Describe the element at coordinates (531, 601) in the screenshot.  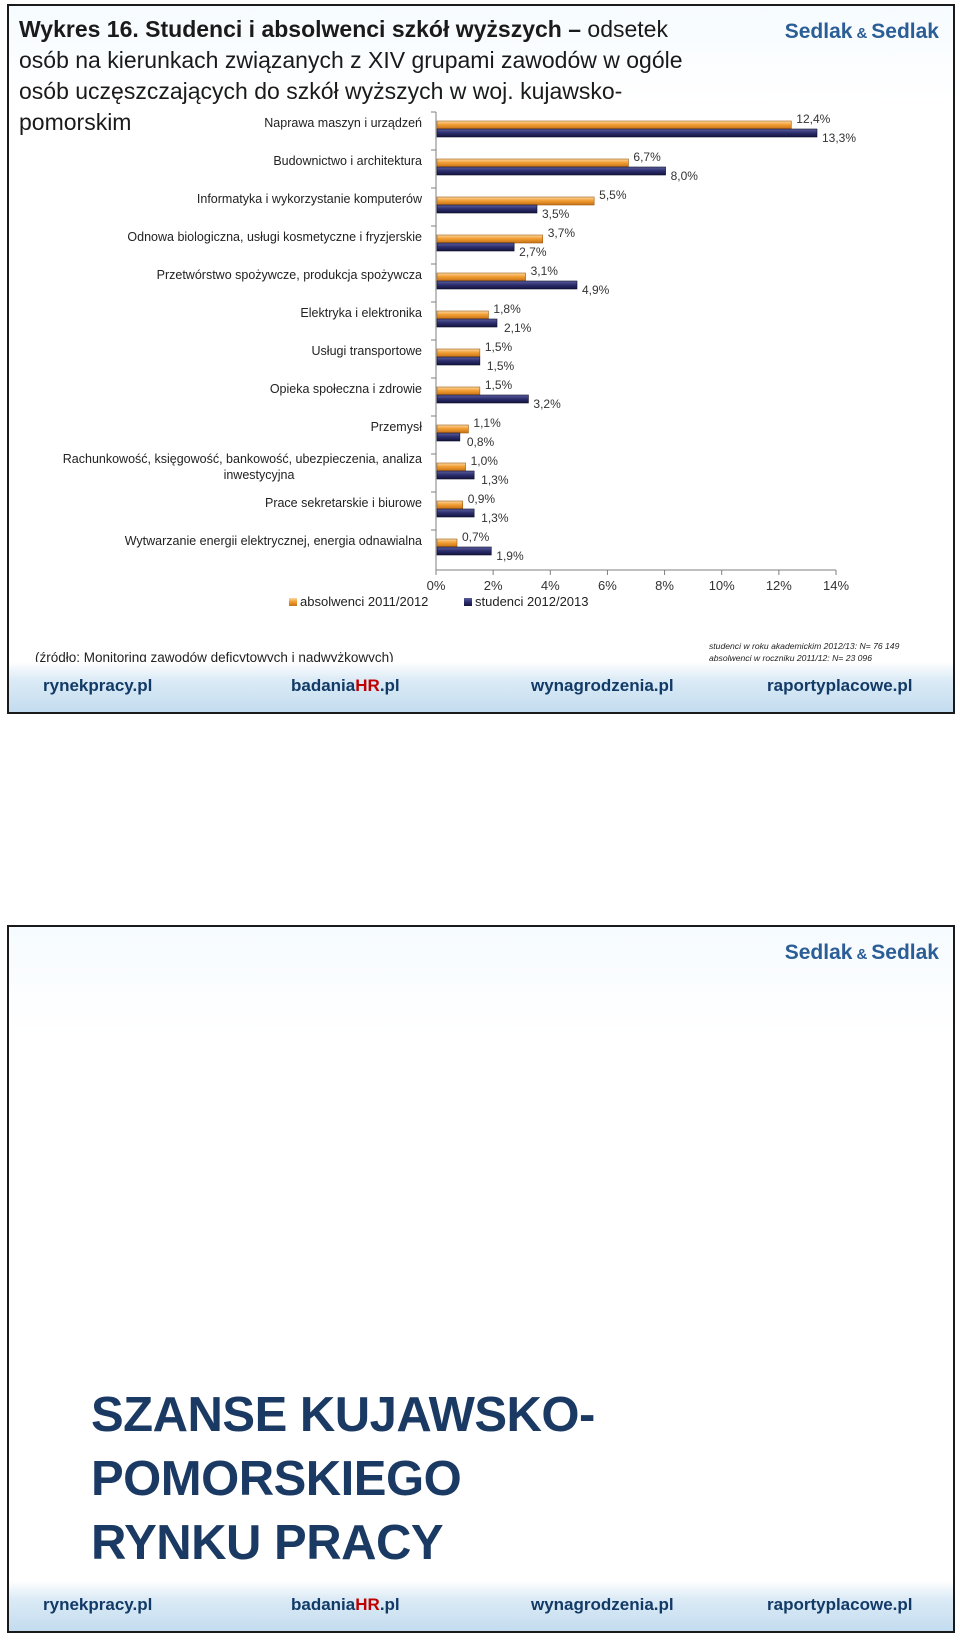
I see `legend-label-studenci: studenci 2012/2013` at that location.